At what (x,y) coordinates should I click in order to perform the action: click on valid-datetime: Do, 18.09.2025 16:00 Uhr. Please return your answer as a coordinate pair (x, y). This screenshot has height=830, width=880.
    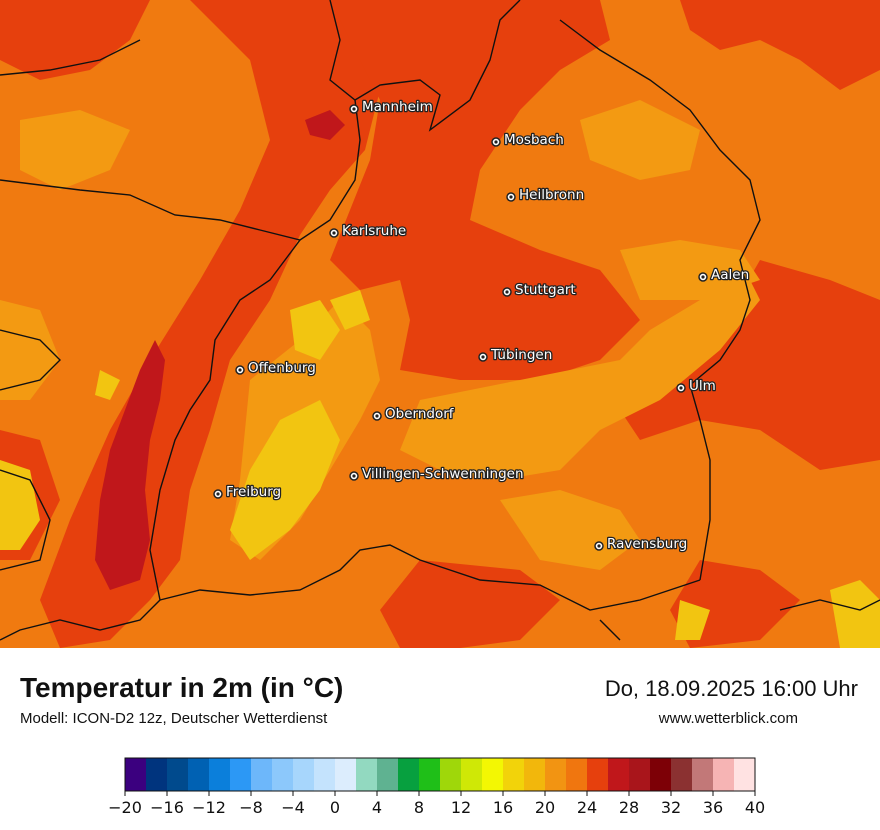
    Looking at the image, I should click on (731, 688).